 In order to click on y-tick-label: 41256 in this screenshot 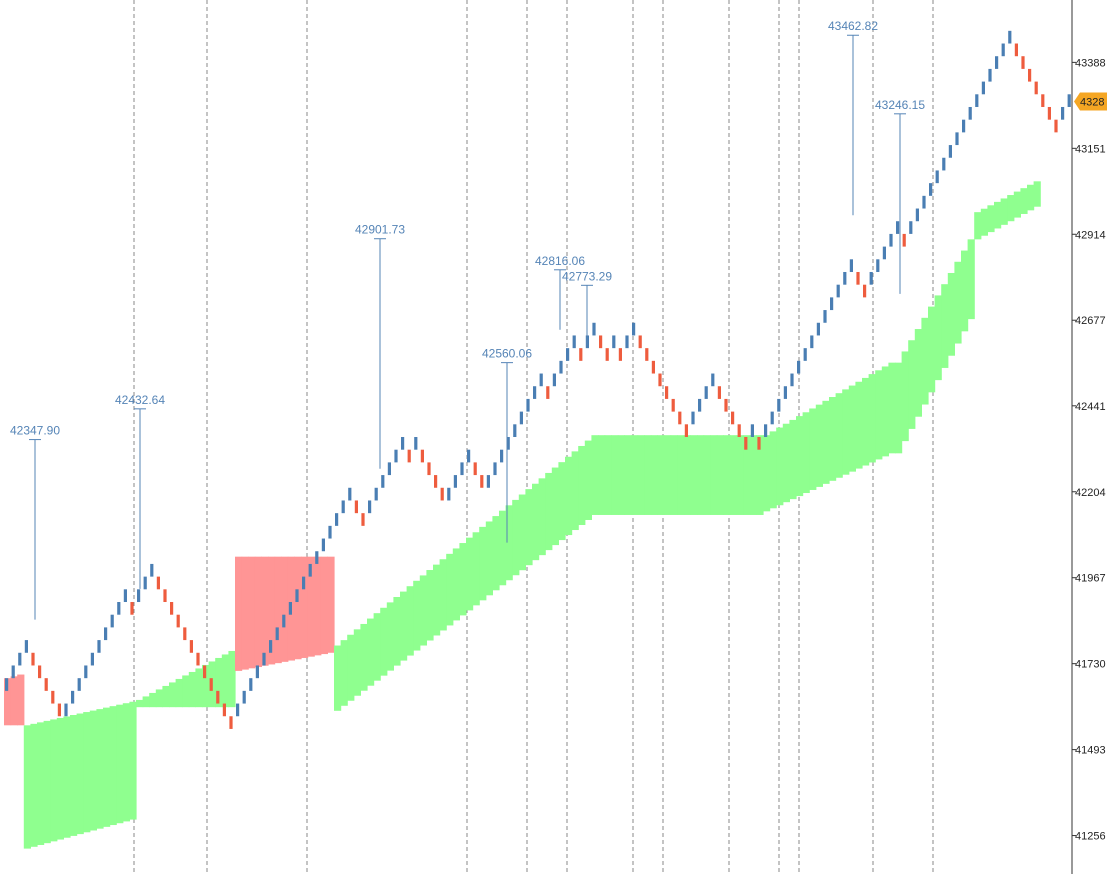, I will do `click(1090, 837)`.